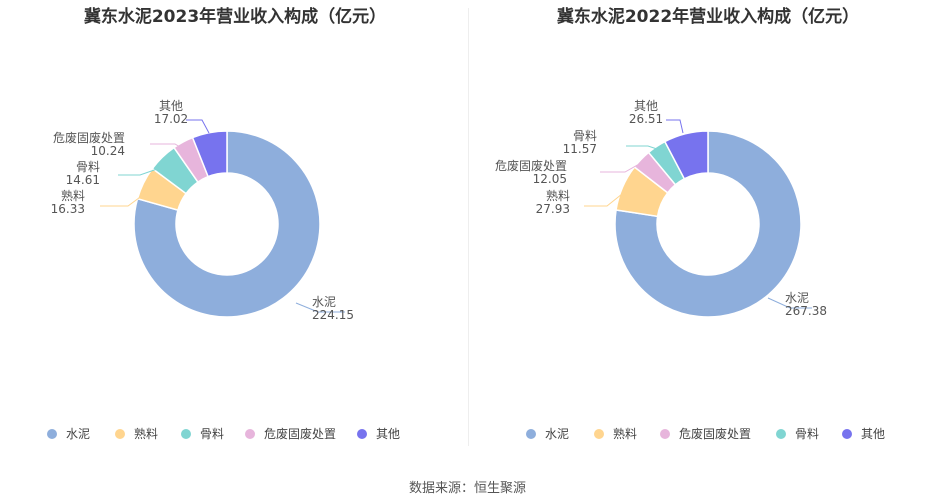  I want to click on slice-label-value: 16.33, so click(68, 209).